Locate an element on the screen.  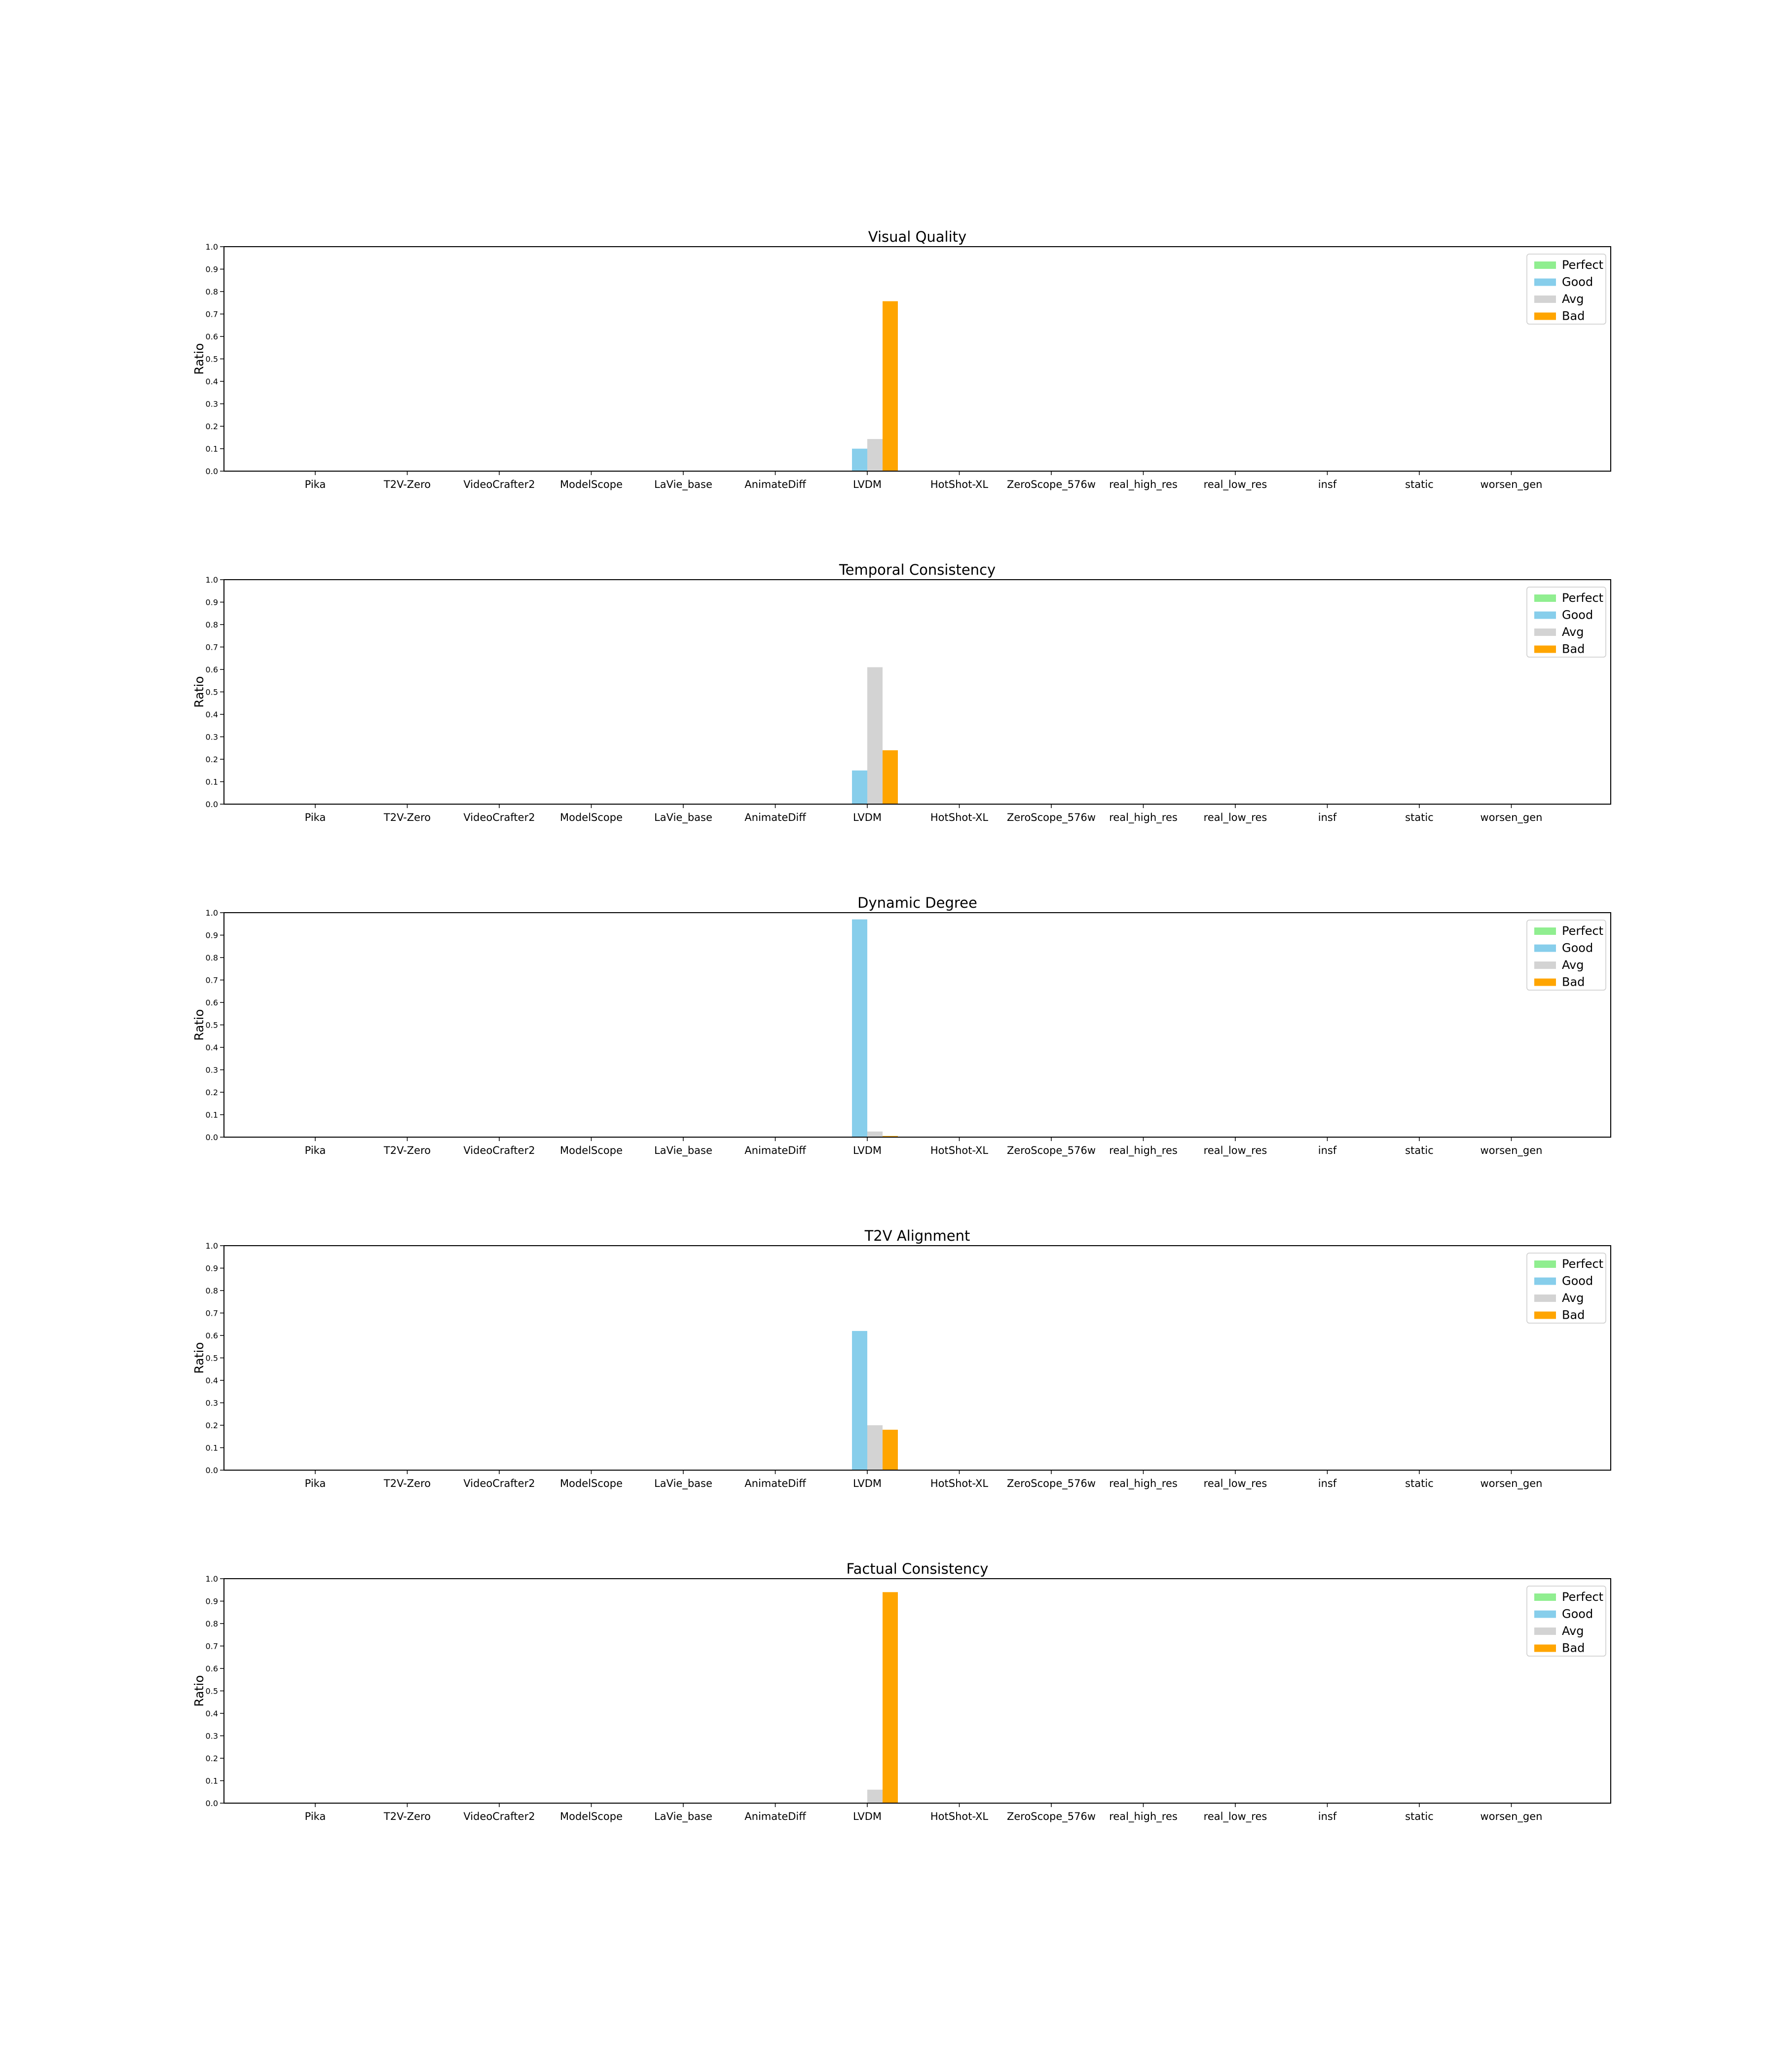
chart-title: Temporal Consistency is located at coordinates (918, 570).